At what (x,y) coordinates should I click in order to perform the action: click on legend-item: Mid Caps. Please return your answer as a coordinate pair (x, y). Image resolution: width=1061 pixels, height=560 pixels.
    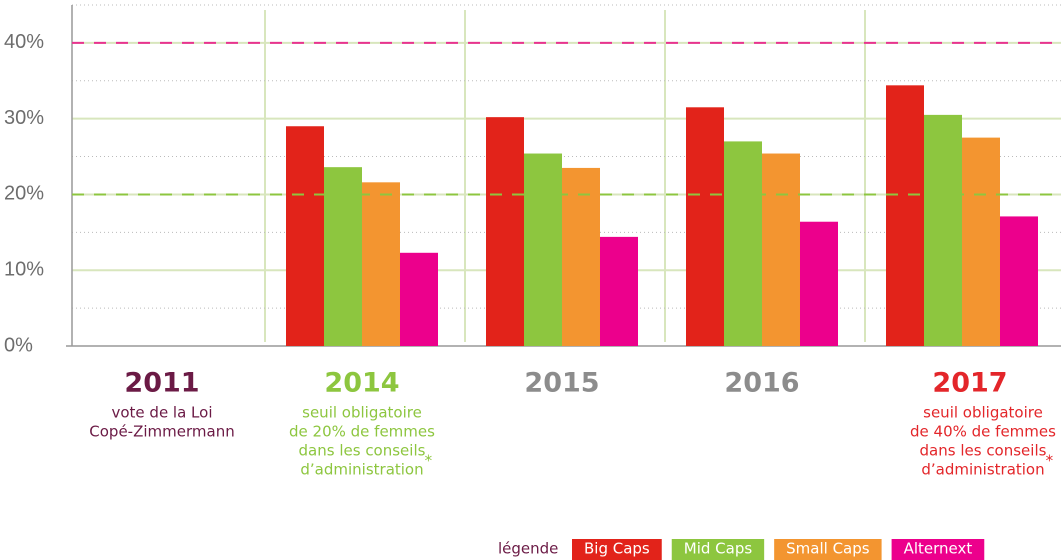
    Looking at the image, I should click on (718, 549).